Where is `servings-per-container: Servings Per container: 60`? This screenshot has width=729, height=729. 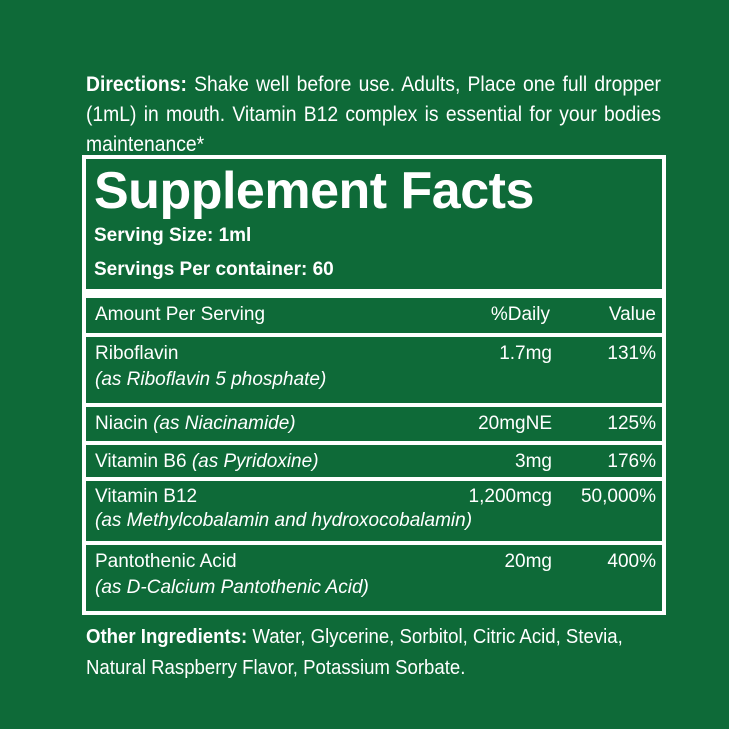
servings-per-container: Servings Per container: 60 is located at coordinates (214, 269).